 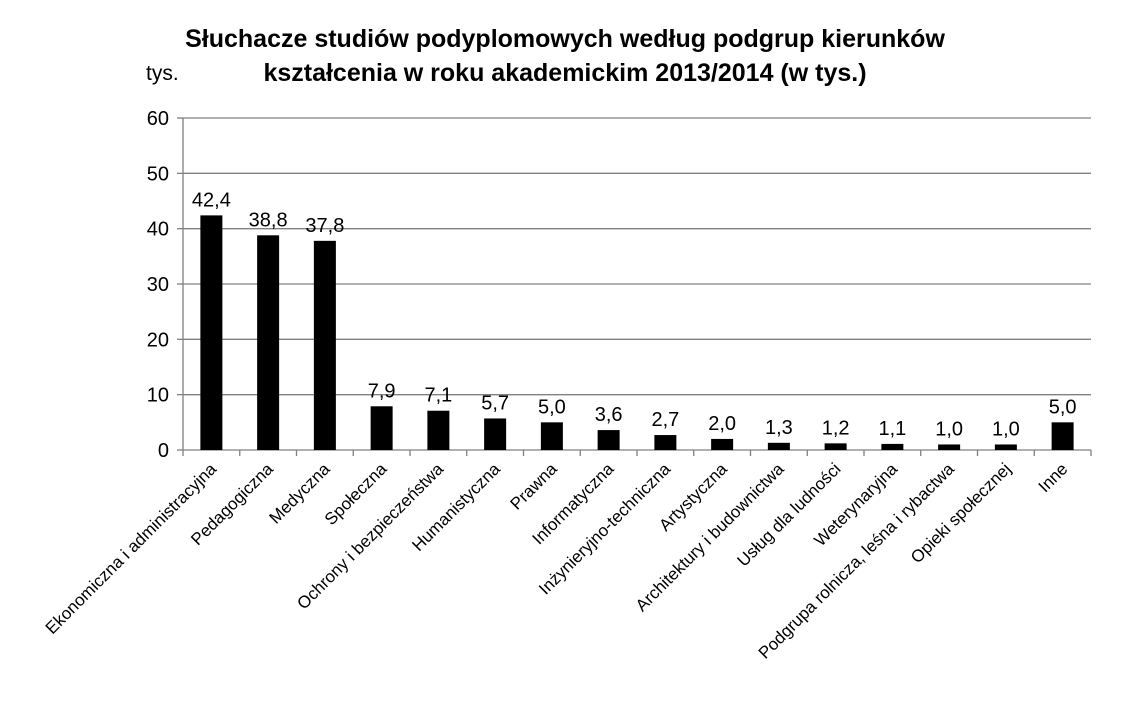 What do you see at coordinates (211, 200) in the screenshot?
I see `data-label: 42,4` at bounding box center [211, 200].